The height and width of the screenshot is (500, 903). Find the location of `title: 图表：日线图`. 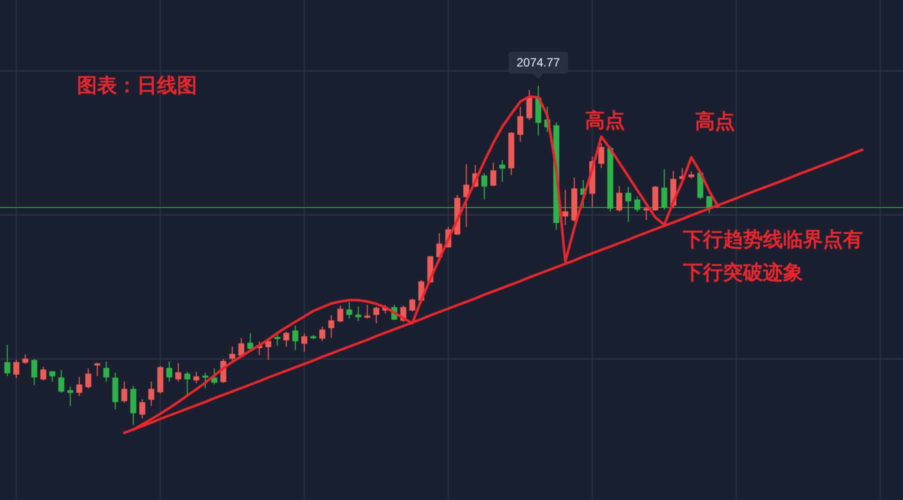

title: 图表：日线图 is located at coordinates (137, 86).